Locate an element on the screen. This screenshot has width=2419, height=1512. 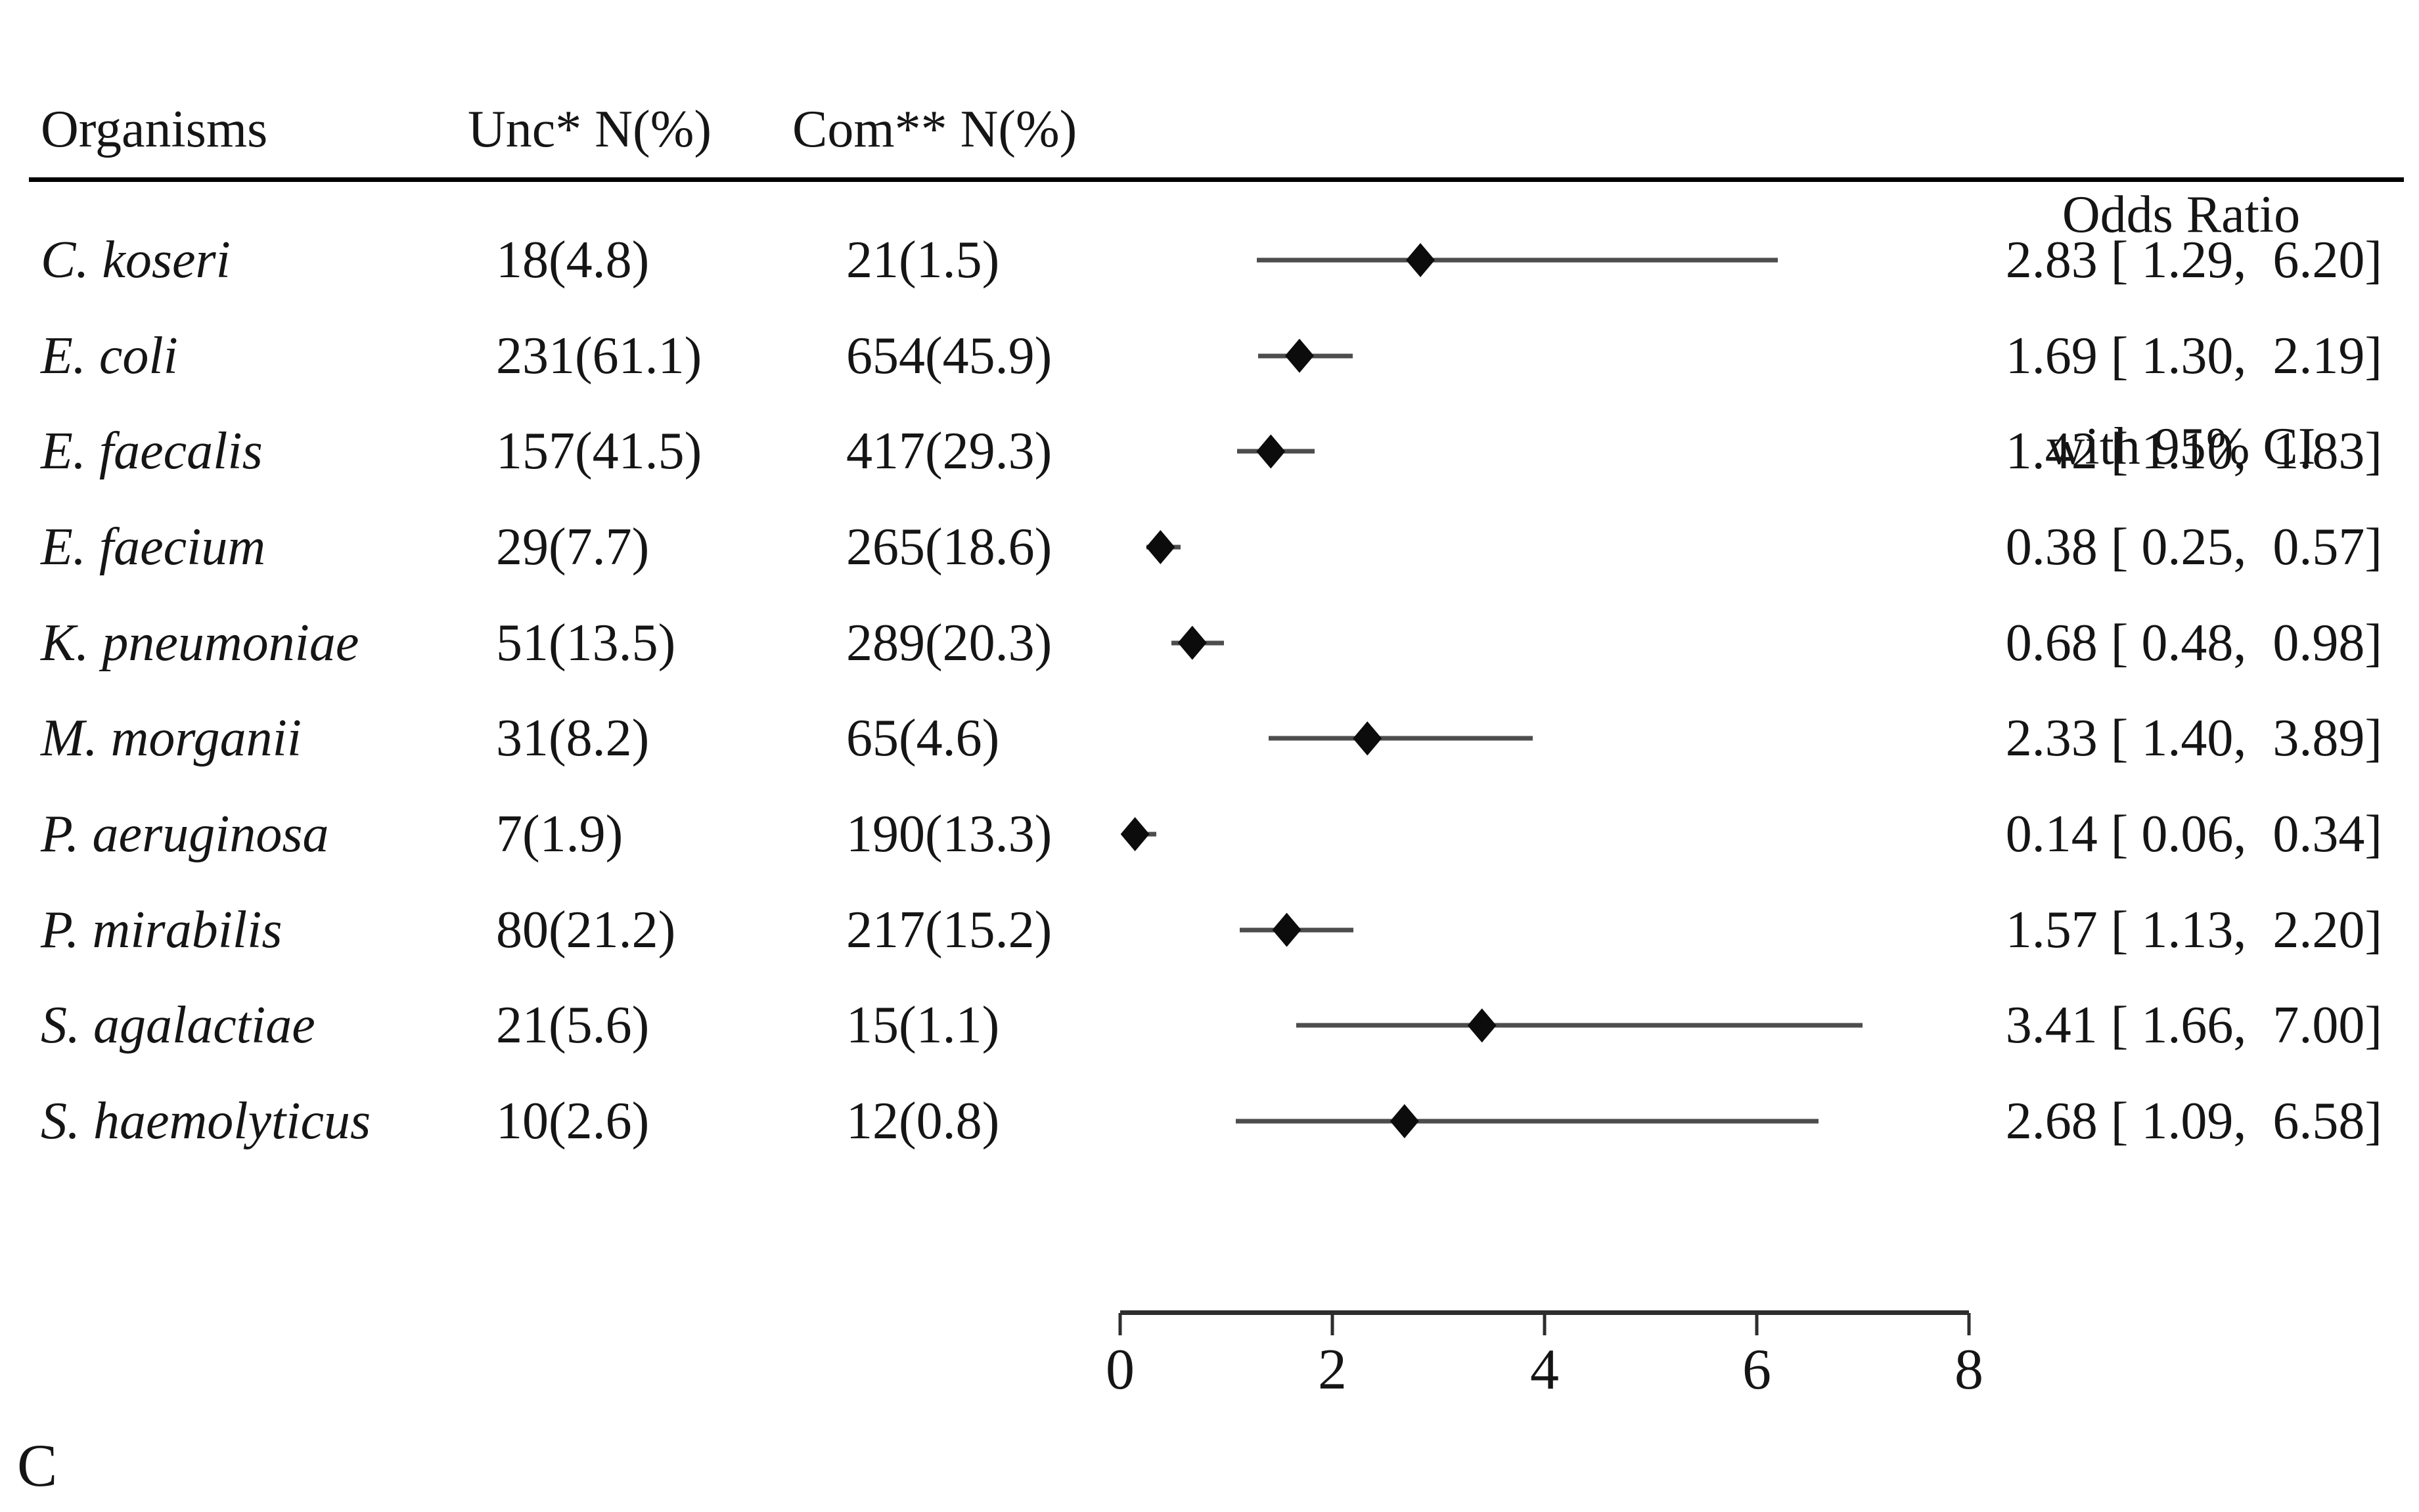
column-header-odds-ratio: Odds Ratio with 95% CI is located at coordinates (2181, 331).